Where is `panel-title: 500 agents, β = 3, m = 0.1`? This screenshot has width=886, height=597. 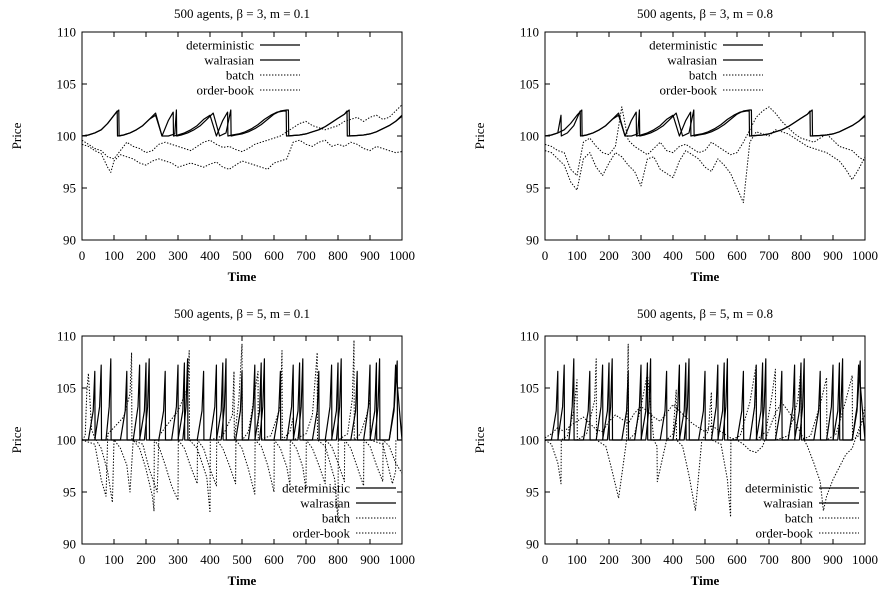 panel-title: 500 agents, β = 3, m = 0.1 is located at coordinates (242, 13).